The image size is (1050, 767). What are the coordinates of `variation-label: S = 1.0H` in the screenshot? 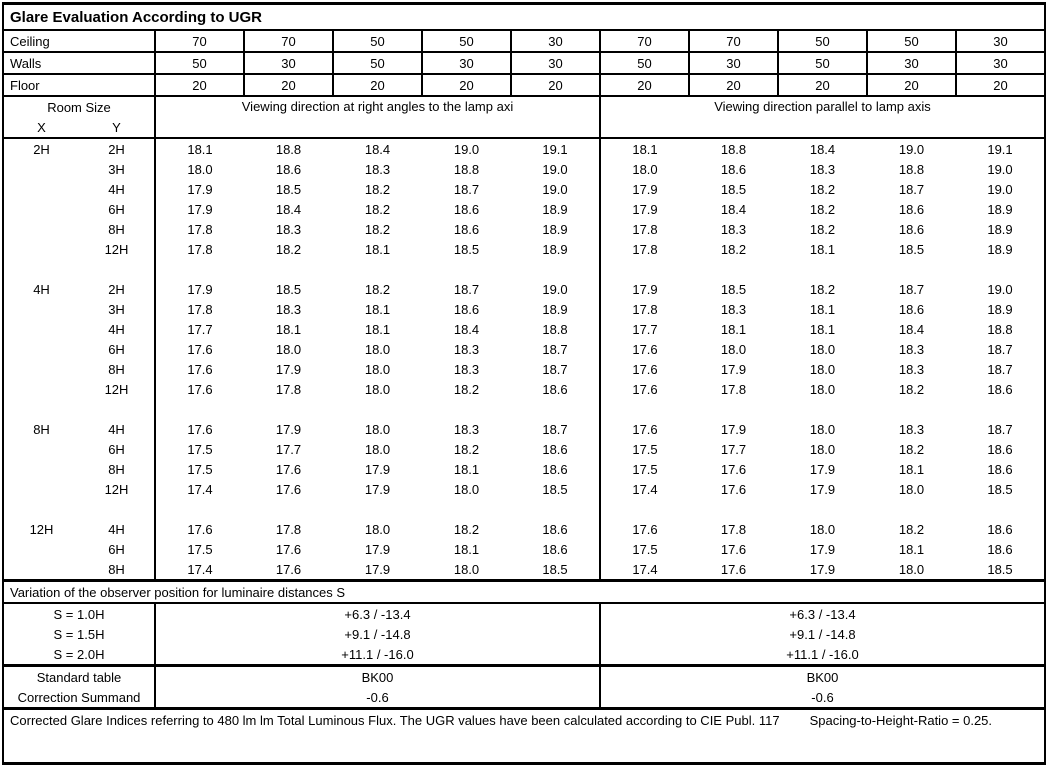 It's located at (79, 613).